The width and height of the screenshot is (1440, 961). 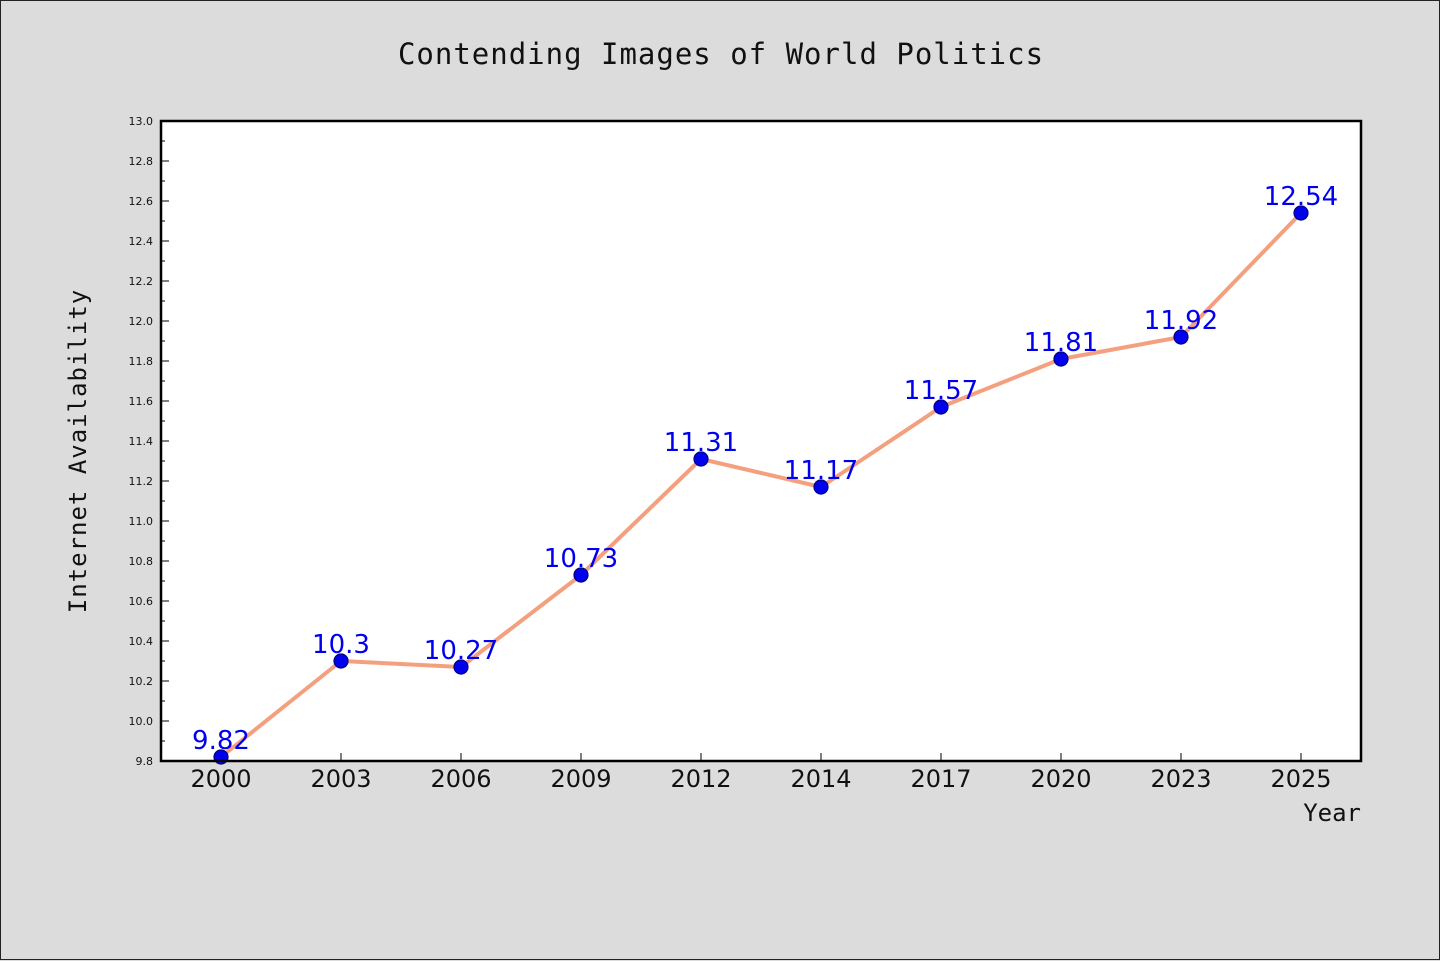 I want to click on data-label: 11.17, so click(x=821, y=471).